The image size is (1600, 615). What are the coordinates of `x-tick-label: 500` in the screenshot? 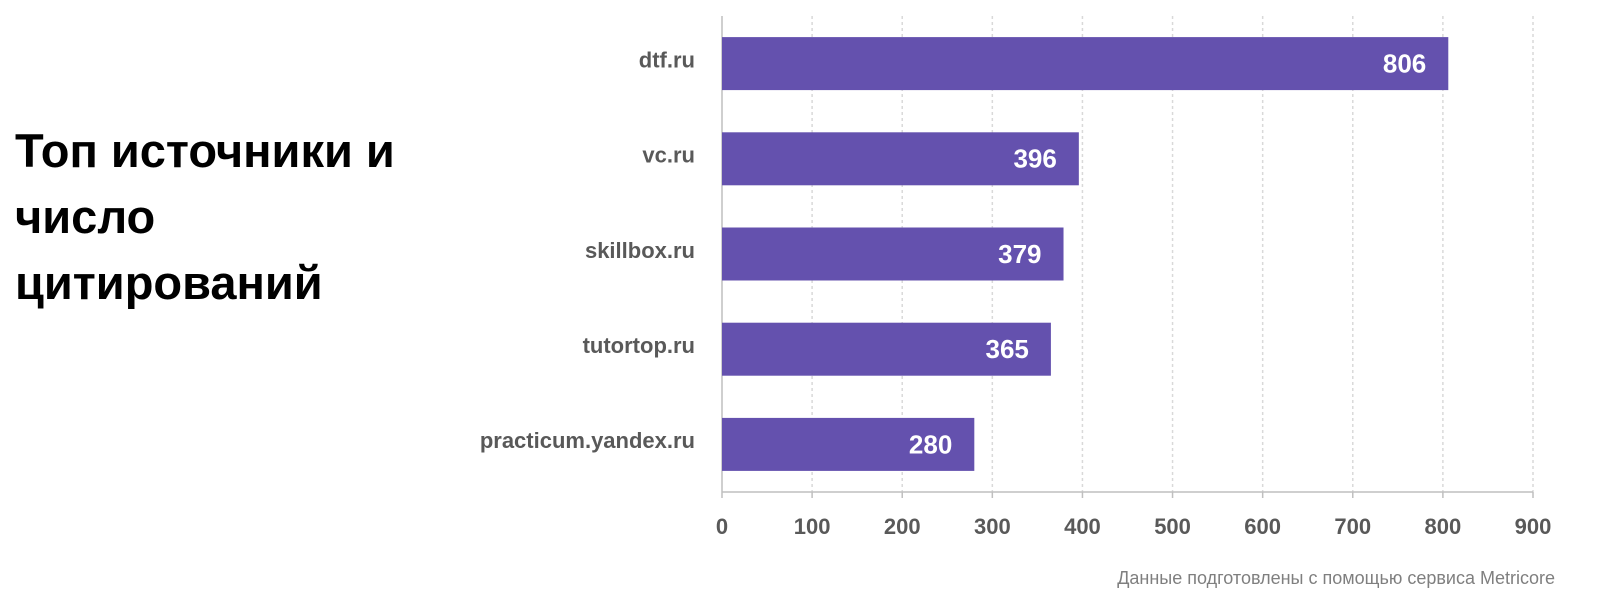 It's located at (1172, 526).